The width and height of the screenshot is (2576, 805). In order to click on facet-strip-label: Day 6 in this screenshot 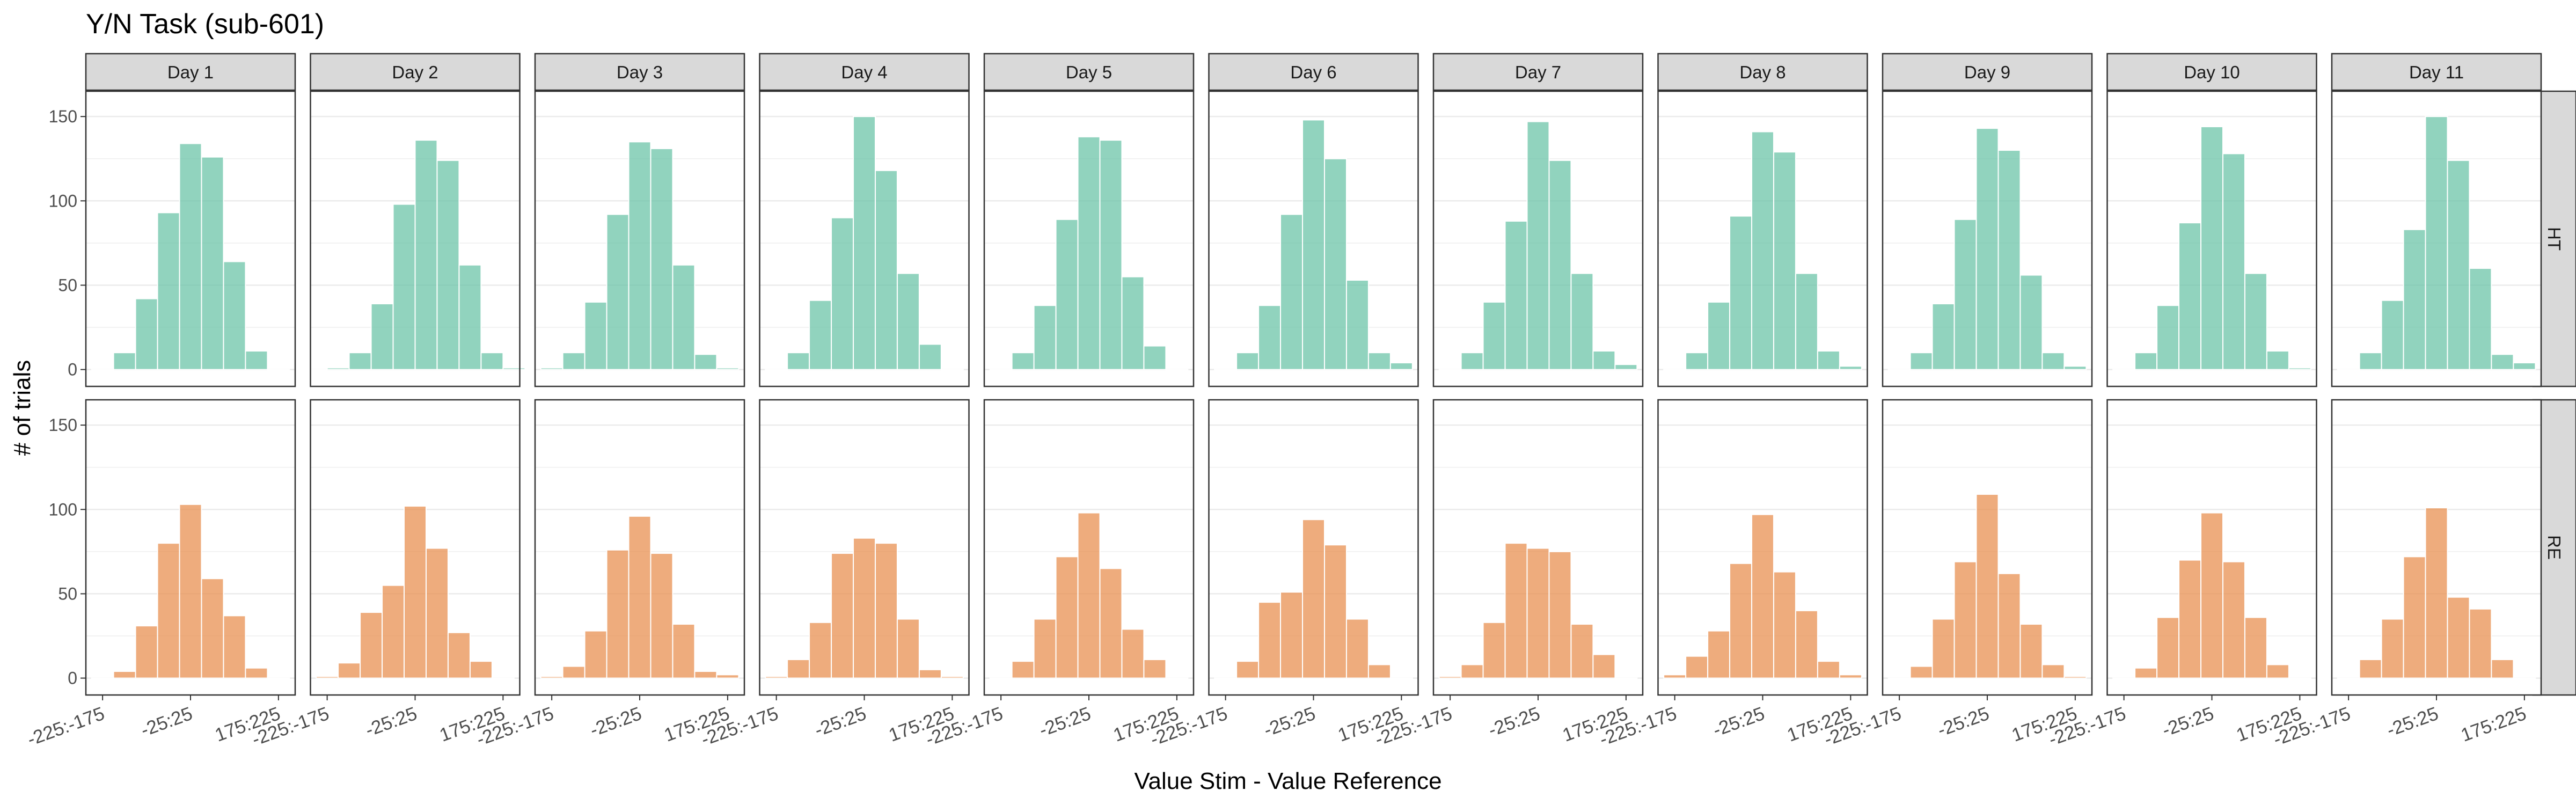, I will do `click(1313, 72)`.